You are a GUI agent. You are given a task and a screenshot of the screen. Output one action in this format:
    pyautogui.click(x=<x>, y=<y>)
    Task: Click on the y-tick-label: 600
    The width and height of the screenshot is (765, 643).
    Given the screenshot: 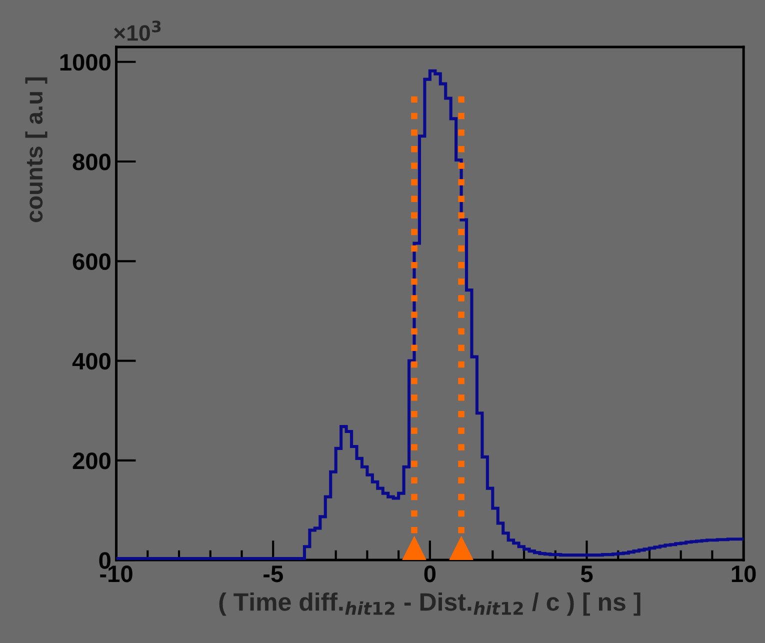 What is the action you would take?
    pyautogui.click(x=91, y=261)
    